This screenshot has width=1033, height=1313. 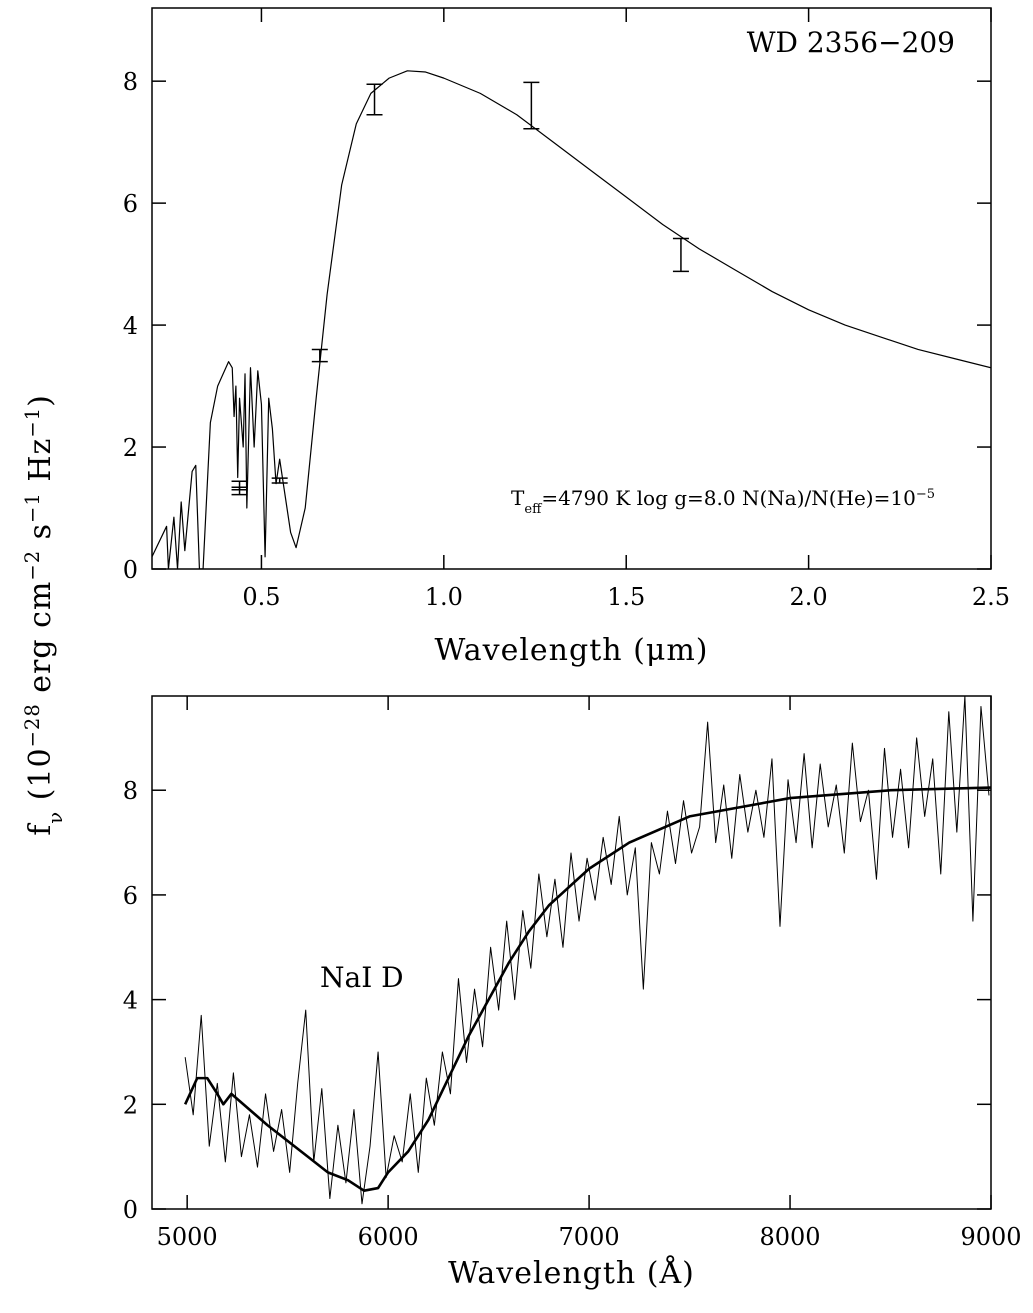 What do you see at coordinates (728, 498) in the screenshot?
I see `text-part: =4790 K log g=8.0 N(Na)/N(He)=10` at bounding box center [728, 498].